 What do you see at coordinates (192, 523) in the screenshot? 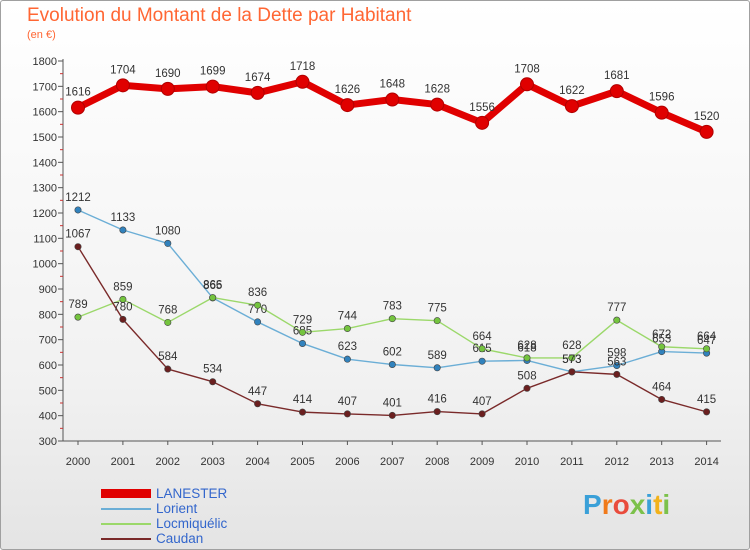
I see `legend-label: Locmiquélic` at bounding box center [192, 523].